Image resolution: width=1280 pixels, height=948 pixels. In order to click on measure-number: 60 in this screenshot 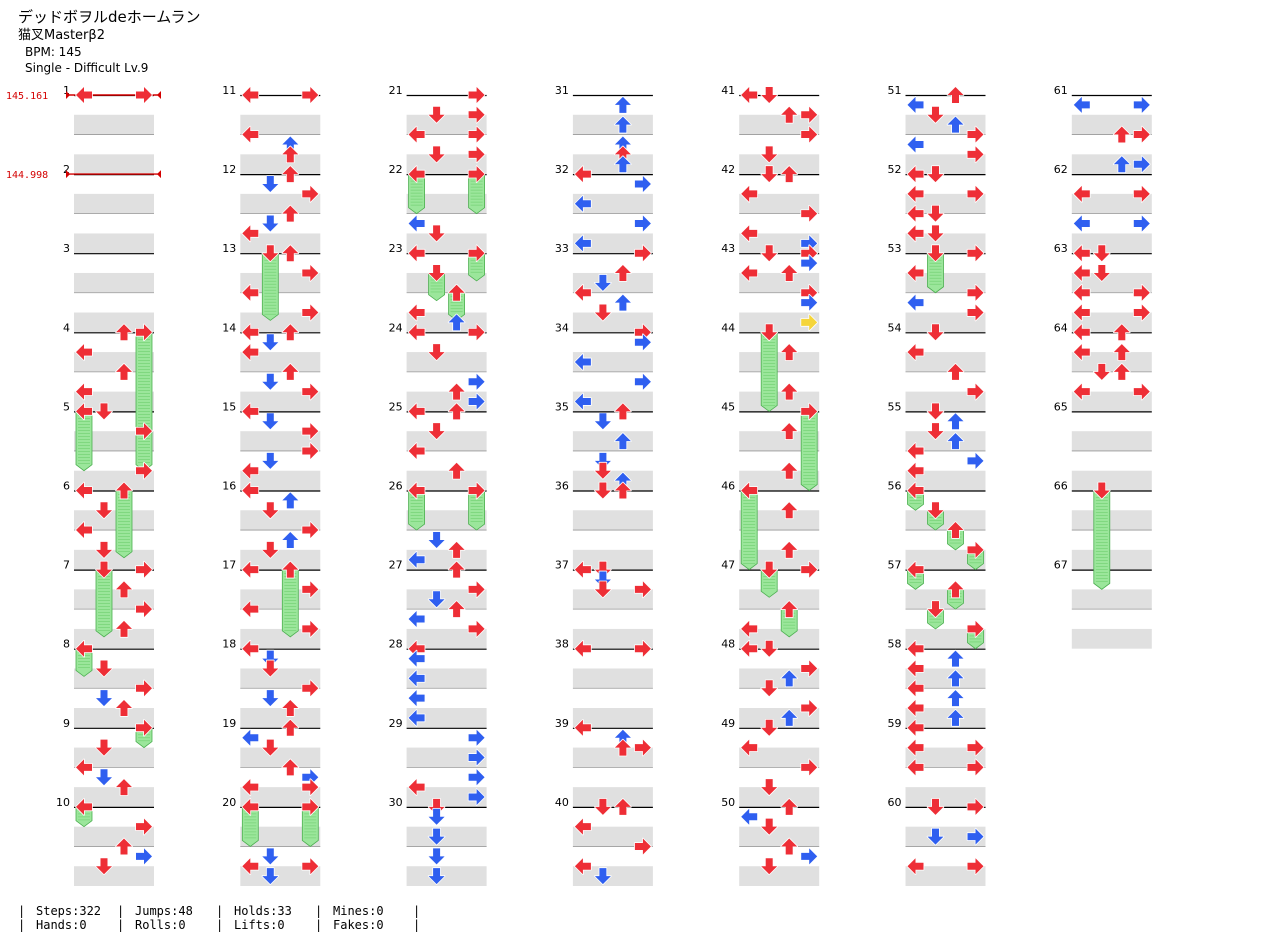, I will do `click(895, 802)`.